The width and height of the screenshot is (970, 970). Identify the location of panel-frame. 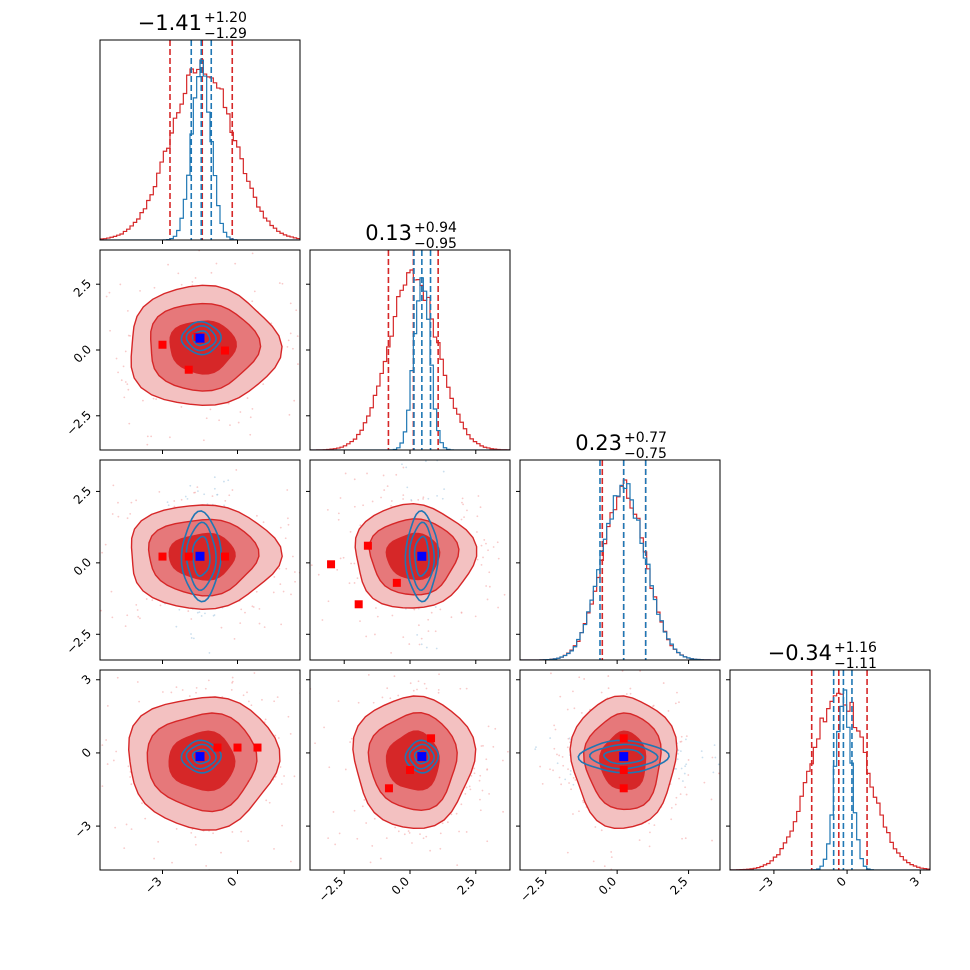
(200, 560).